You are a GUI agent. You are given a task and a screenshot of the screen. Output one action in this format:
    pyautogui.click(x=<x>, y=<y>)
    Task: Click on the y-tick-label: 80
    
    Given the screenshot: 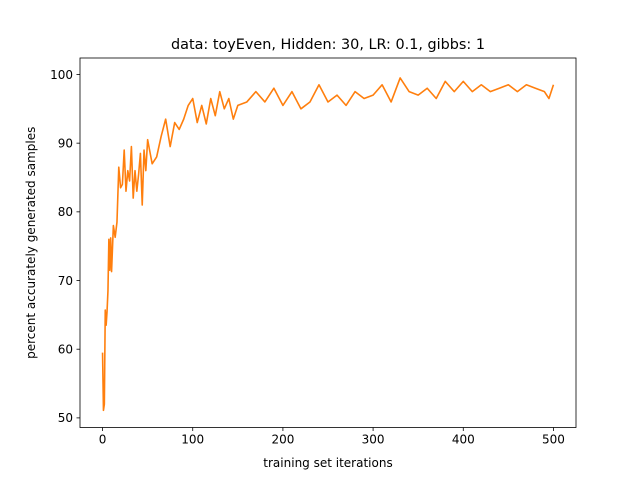 What is the action you would take?
    pyautogui.click(x=65, y=212)
    